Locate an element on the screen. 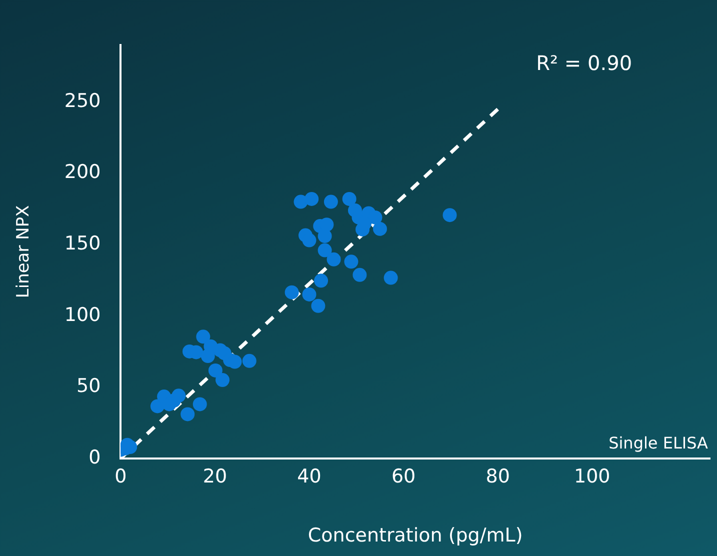  y-tick-label: 250 is located at coordinates (82, 101).